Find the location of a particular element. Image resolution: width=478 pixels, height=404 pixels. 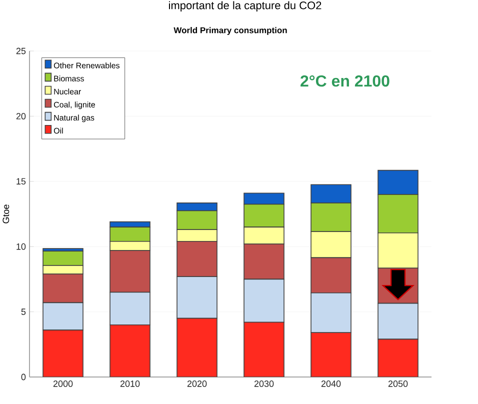

y-tick-label: 20 is located at coordinates (21, 116).